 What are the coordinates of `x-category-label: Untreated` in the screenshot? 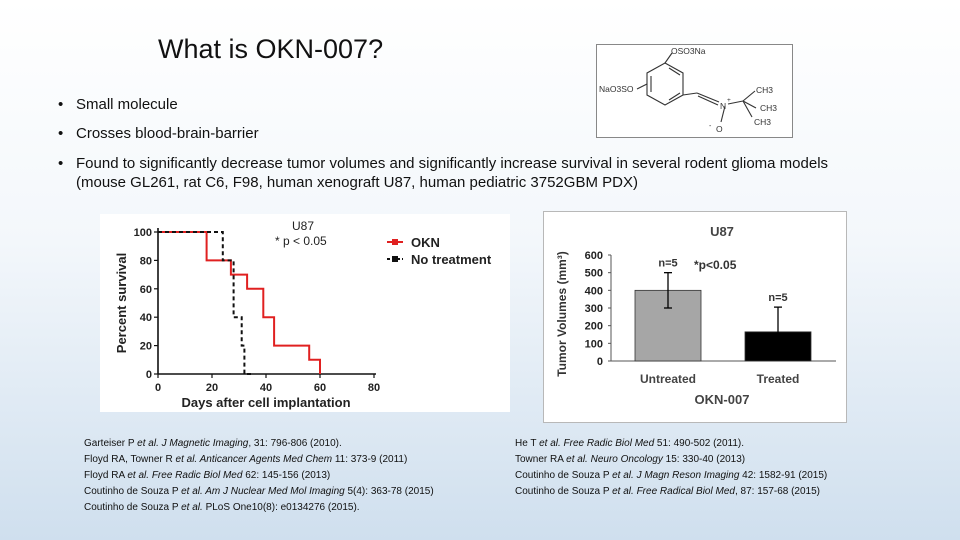 It's located at (668, 379).